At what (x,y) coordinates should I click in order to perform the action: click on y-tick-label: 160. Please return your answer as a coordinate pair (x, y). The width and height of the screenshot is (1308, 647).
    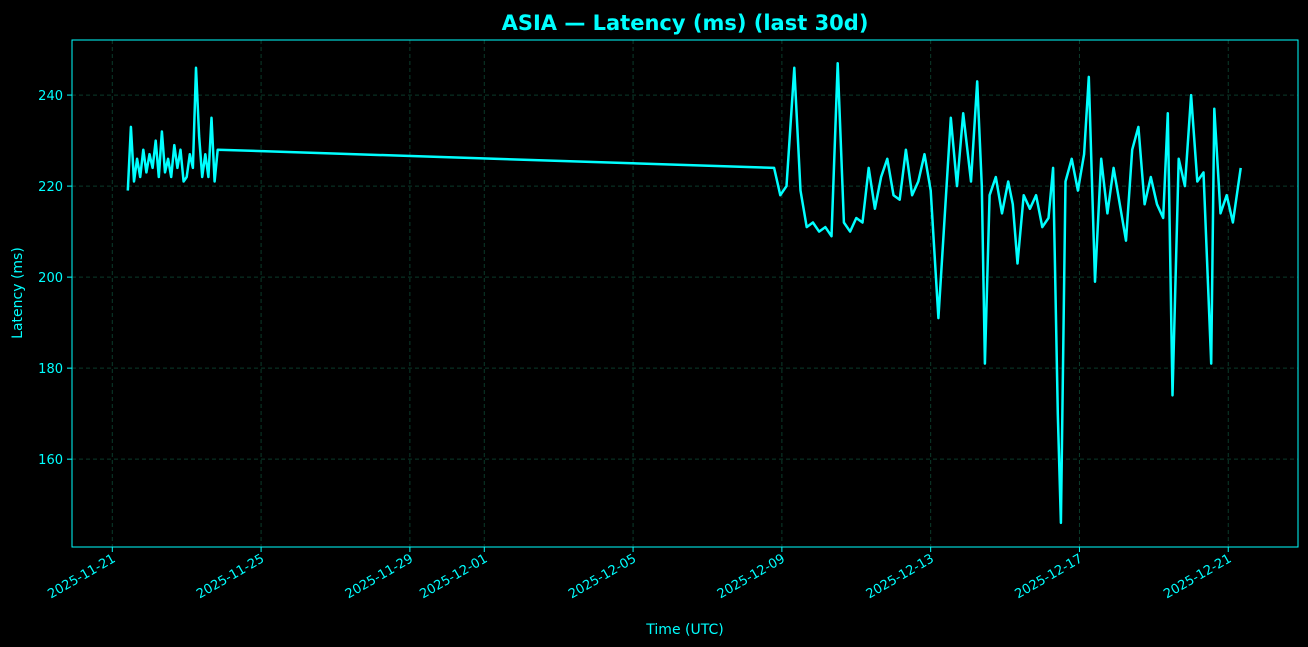
    Looking at the image, I should click on (50, 460).